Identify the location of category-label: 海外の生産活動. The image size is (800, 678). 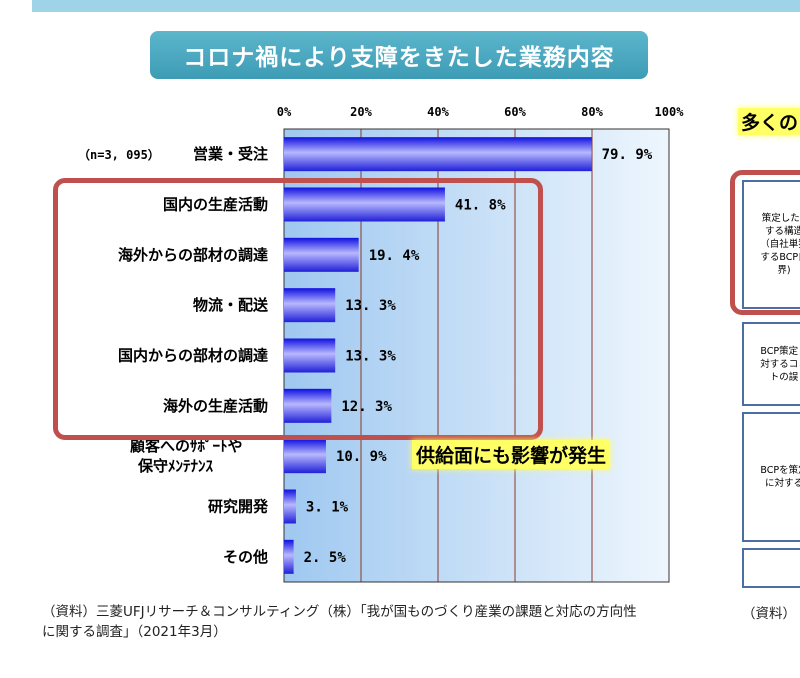
(215, 406).